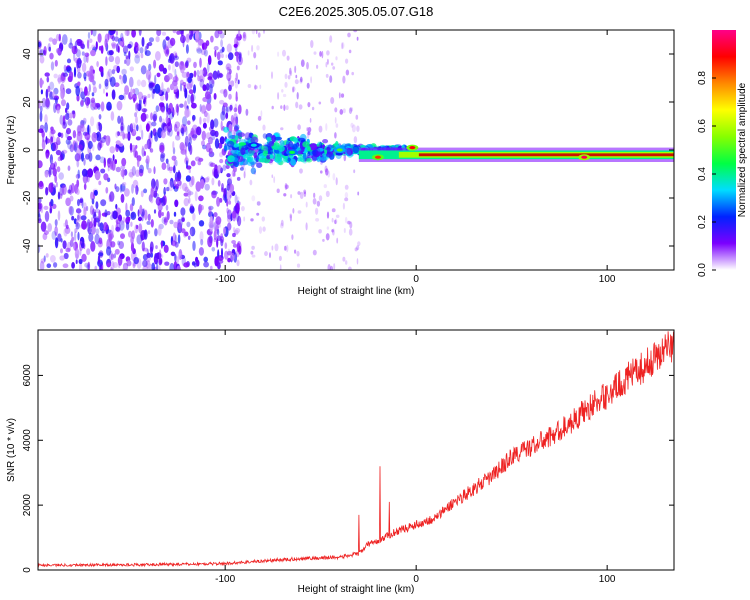 This screenshot has height=600, width=750. What do you see at coordinates (742, 149) in the screenshot?
I see `colorbar-label: Normalized spectral amplitude` at bounding box center [742, 149].